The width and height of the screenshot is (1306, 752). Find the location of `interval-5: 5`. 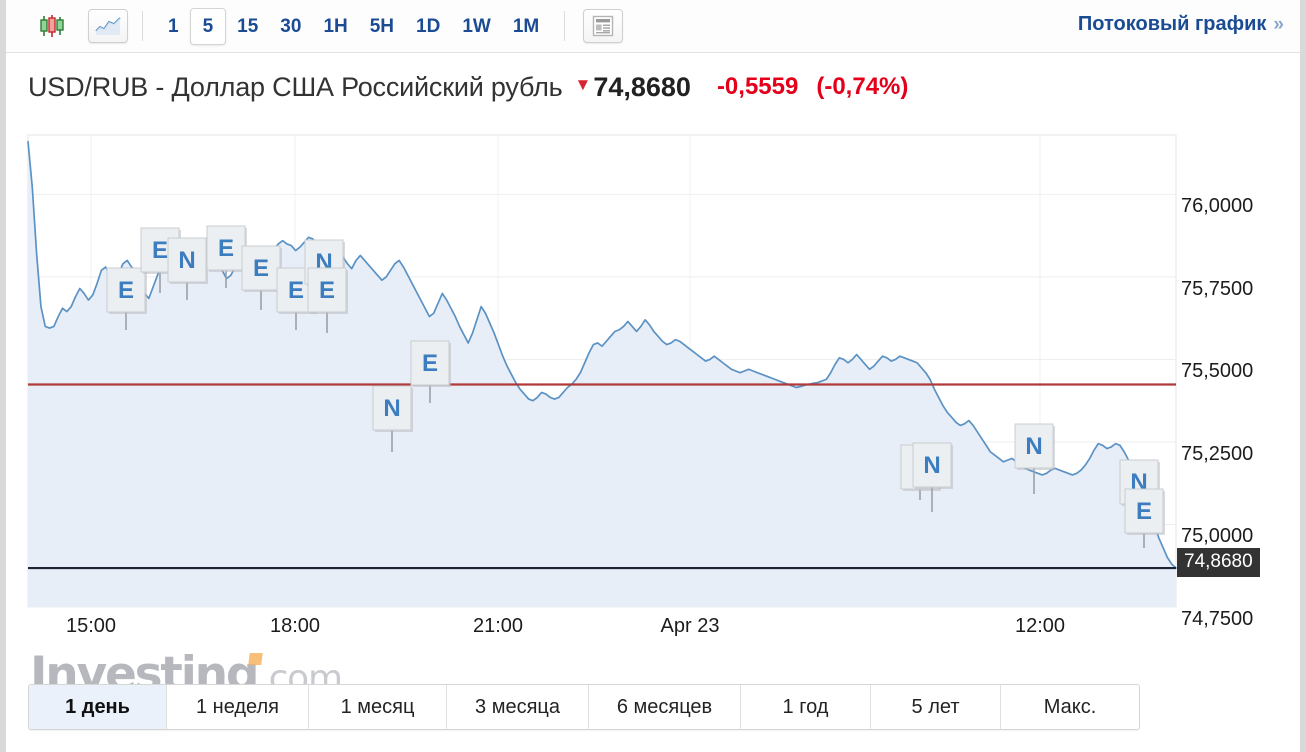

interval-5: 5 is located at coordinates (208, 26).